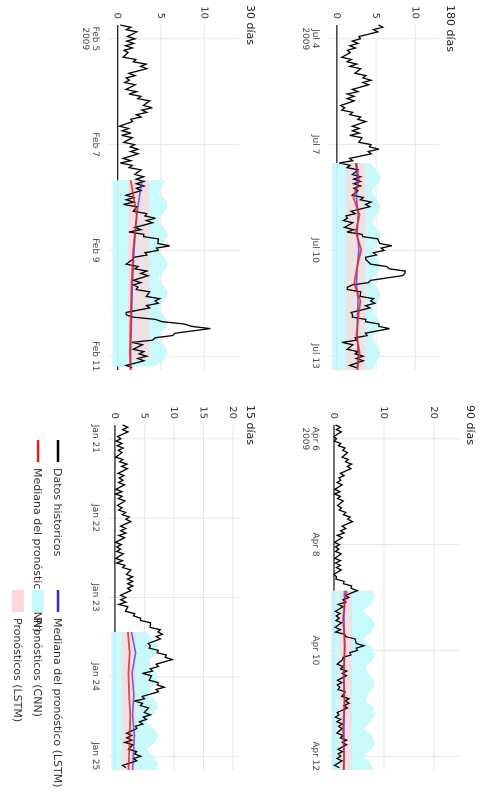 The height and width of the screenshot is (804, 494). What do you see at coordinates (133, 701) in the screenshot?
I see `lstm-median-line` at bounding box center [133, 701].